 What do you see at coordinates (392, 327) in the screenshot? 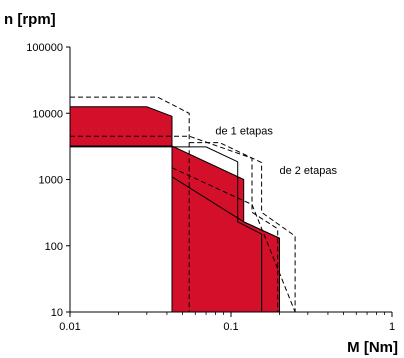
I see `x-tick-label-2: 1` at bounding box center [392, 327].